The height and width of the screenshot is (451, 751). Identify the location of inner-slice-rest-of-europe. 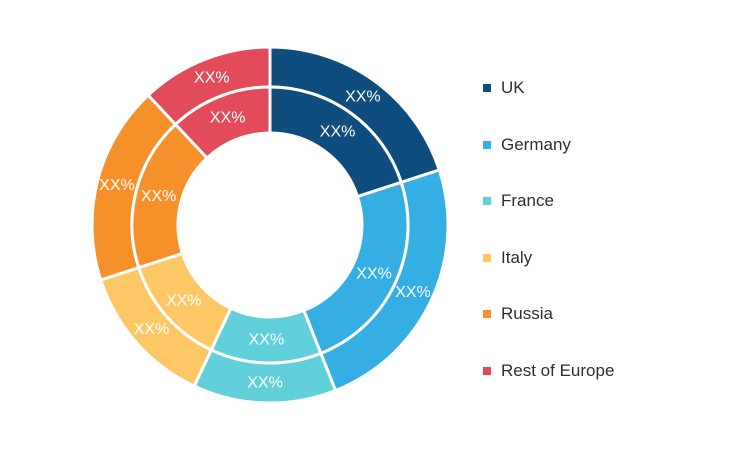
(222, 123).